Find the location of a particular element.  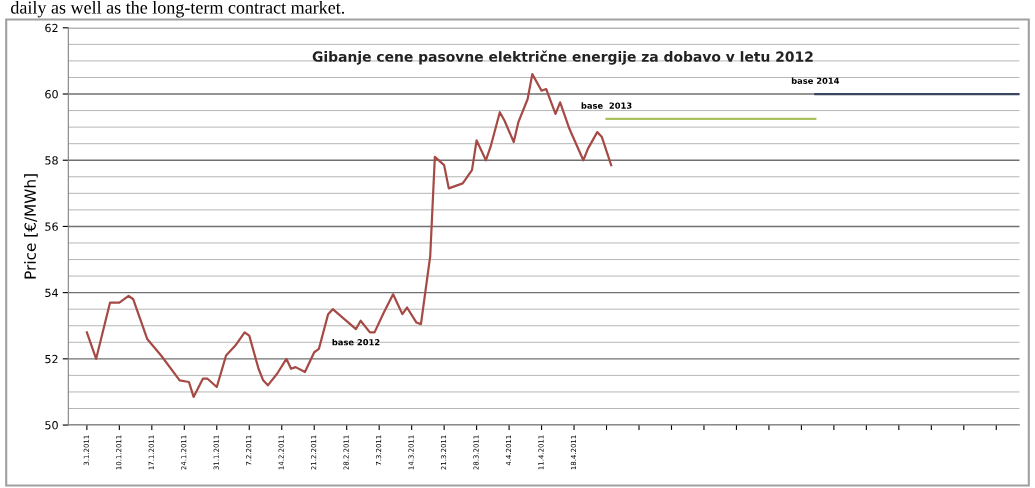

series-label: base 2013 is located at coordinates (606, 105).